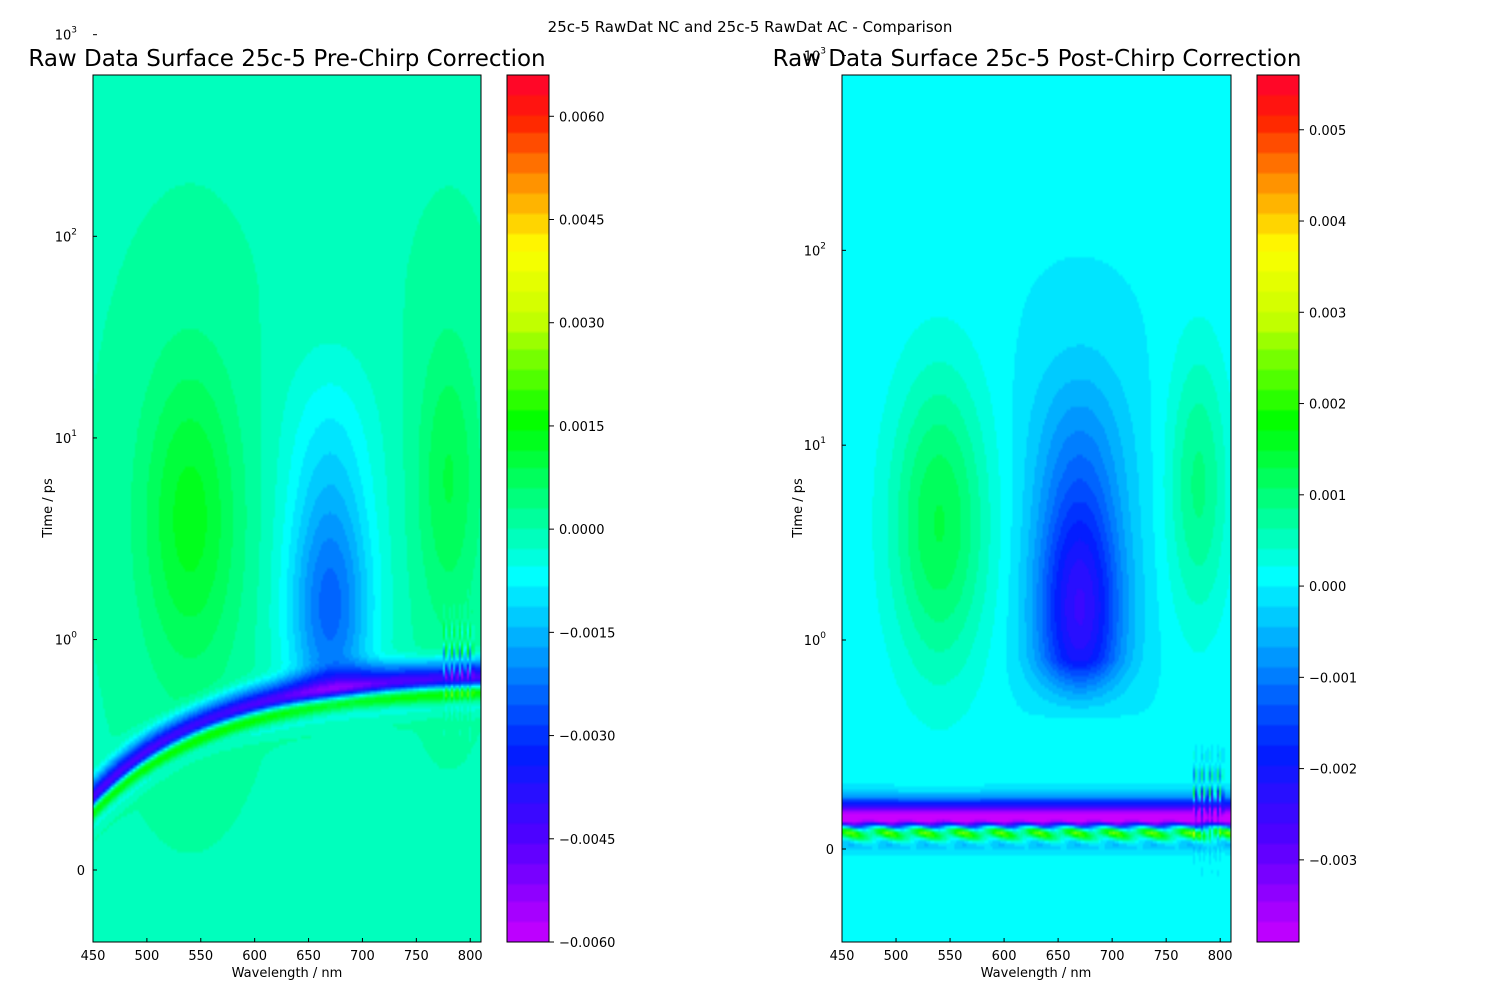 The height and width of the screenshot is (1000, 1500). Describe the element at coordinates (582, 427) in the screenshot. I see `colorbar-tick-label: 0.0015` at that location.